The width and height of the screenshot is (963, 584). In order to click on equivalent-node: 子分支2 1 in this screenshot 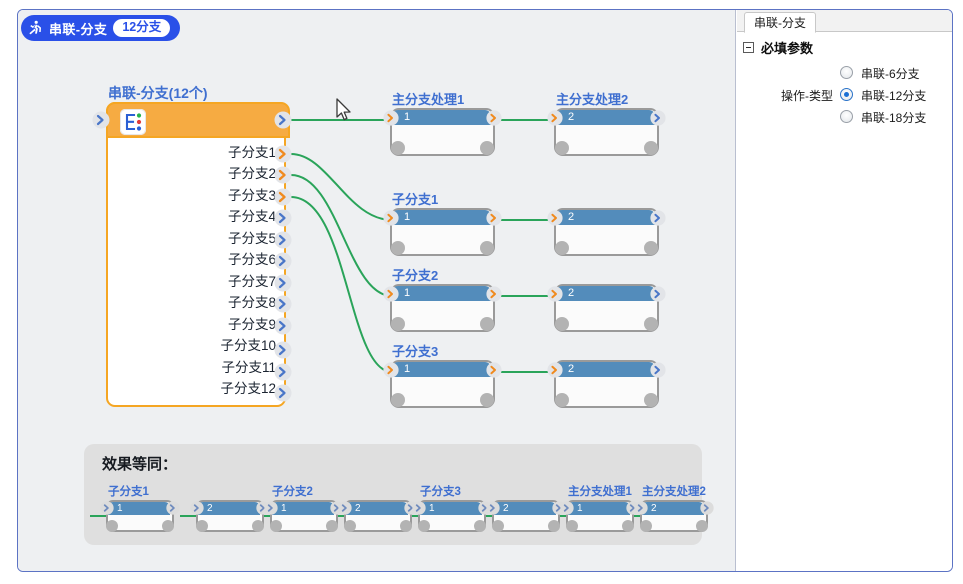, I will do `click(304, 509)`.